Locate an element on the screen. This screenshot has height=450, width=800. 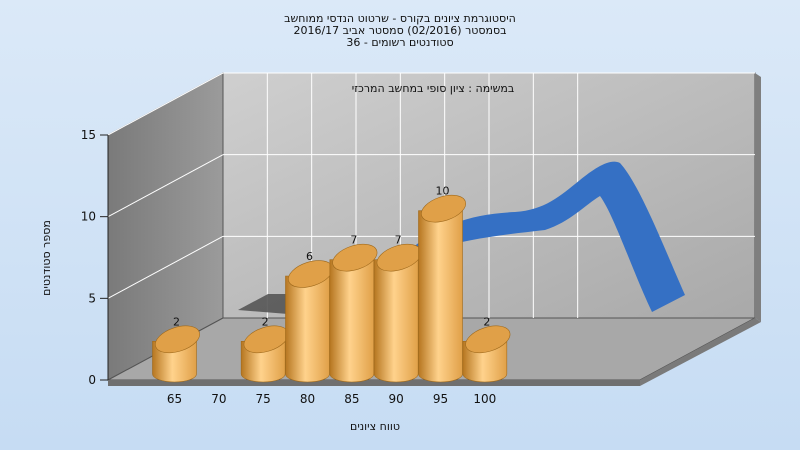
floor-side-edge is located at coordinates (700, 352).